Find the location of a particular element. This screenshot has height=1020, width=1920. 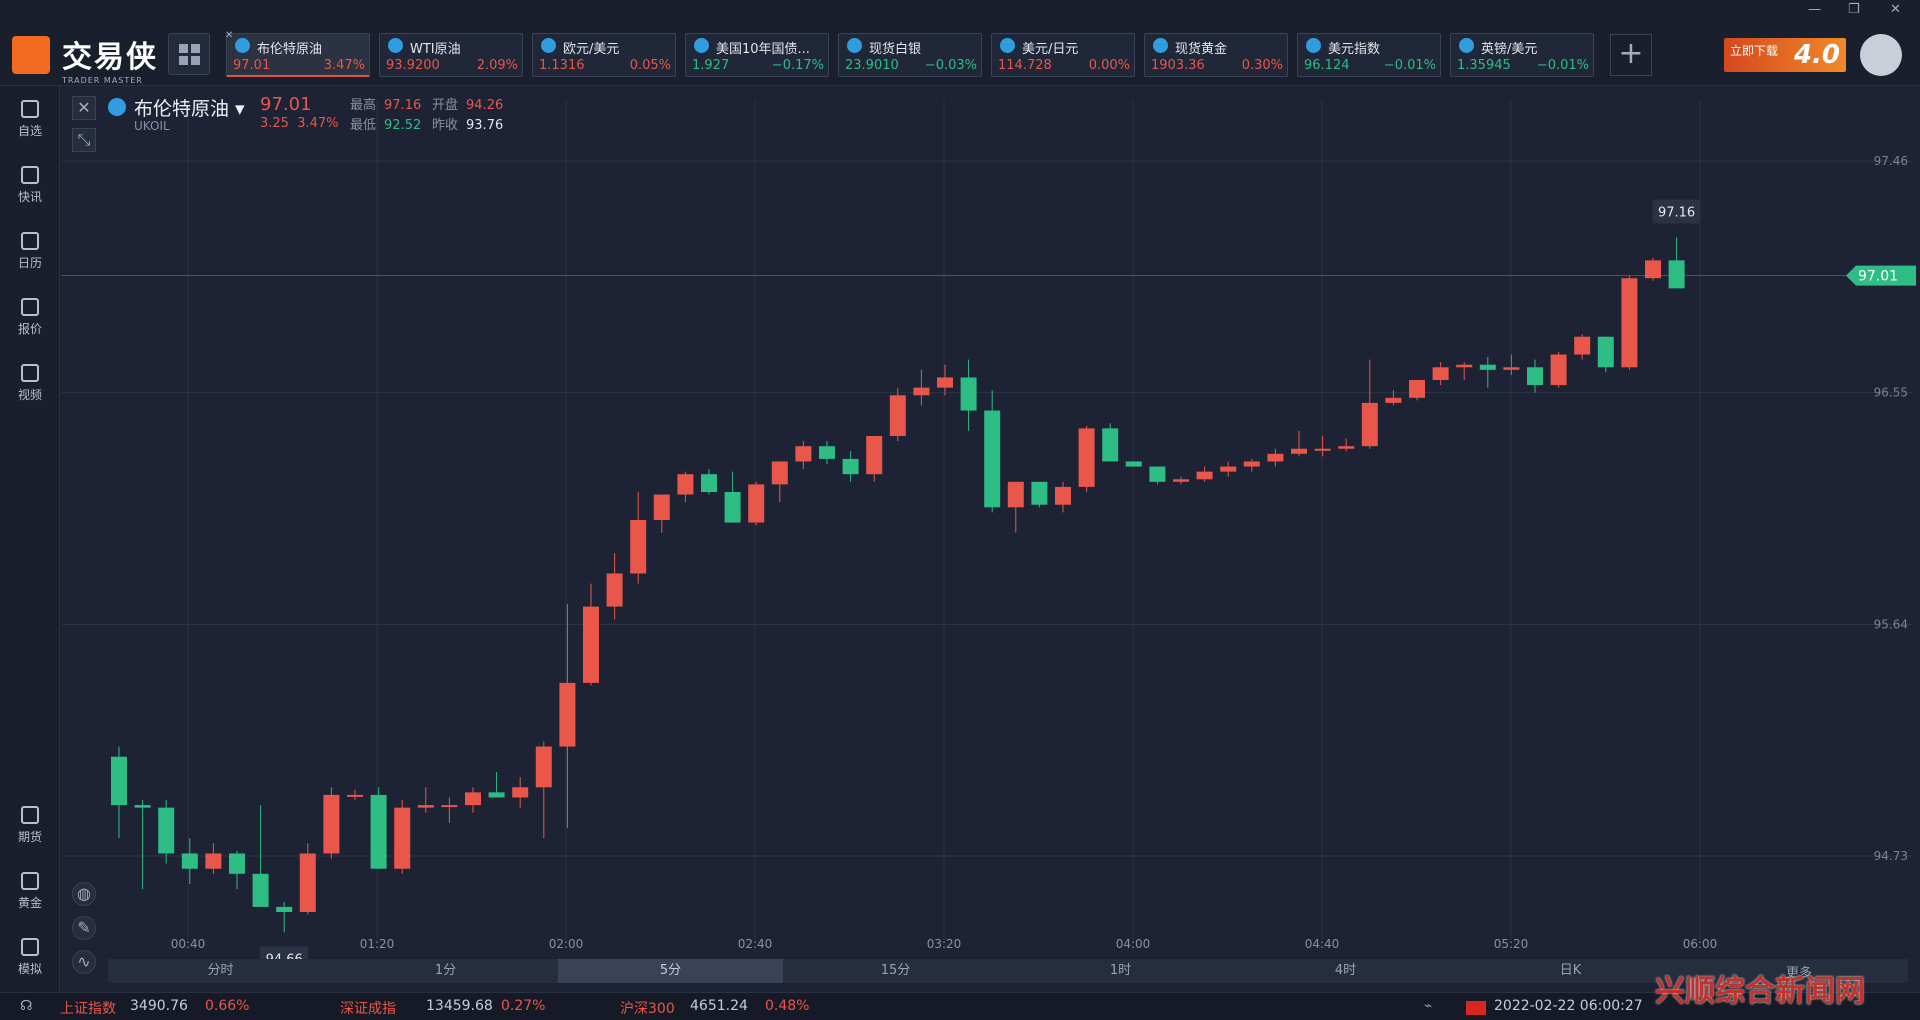

ticker-card: 美国10年国债... 1.927 −0.17% is located at coordinates (757, 55).